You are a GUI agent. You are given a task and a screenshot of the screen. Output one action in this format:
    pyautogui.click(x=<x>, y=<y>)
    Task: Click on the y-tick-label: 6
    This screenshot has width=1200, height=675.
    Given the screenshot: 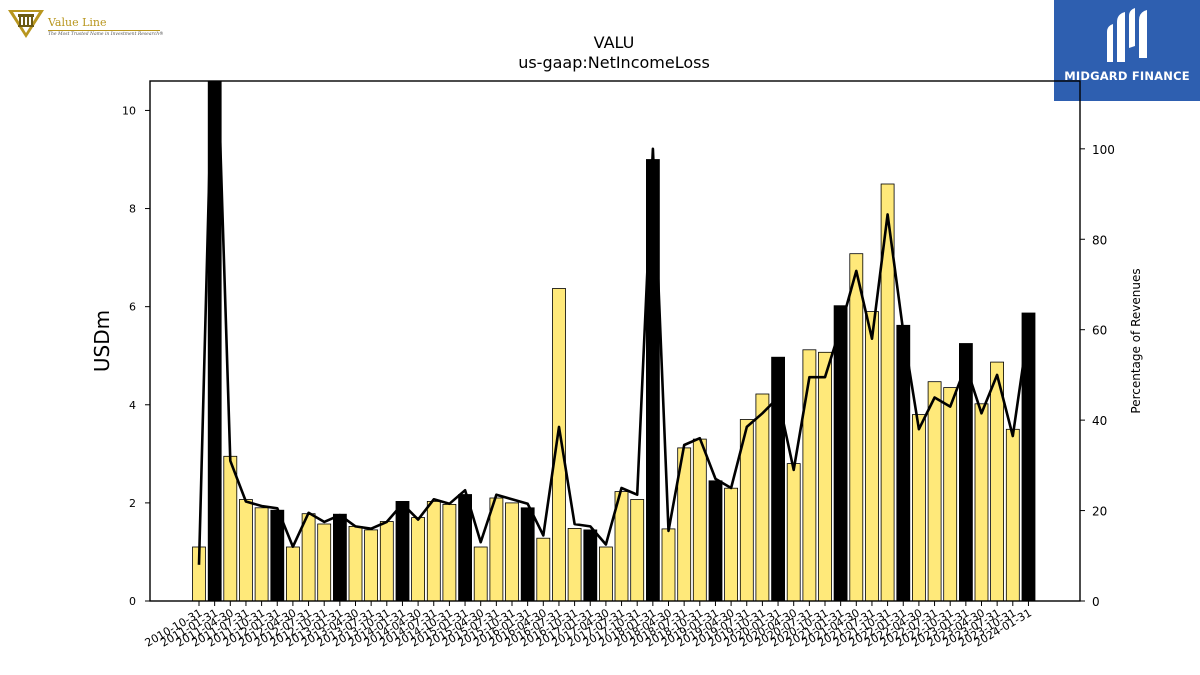 What is the action you would take?
    pyautogui.click(x=132, y=307)
    